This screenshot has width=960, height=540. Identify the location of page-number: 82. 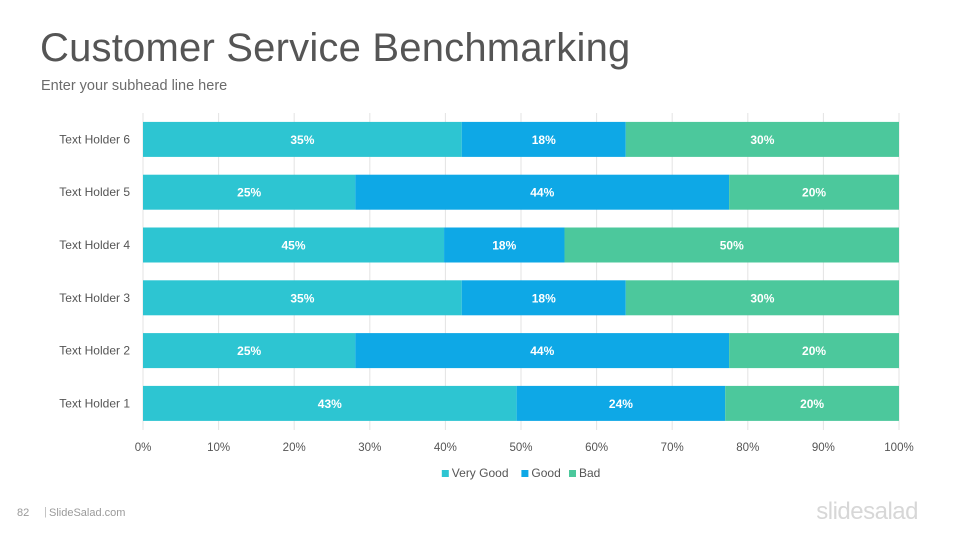
(23, 513).